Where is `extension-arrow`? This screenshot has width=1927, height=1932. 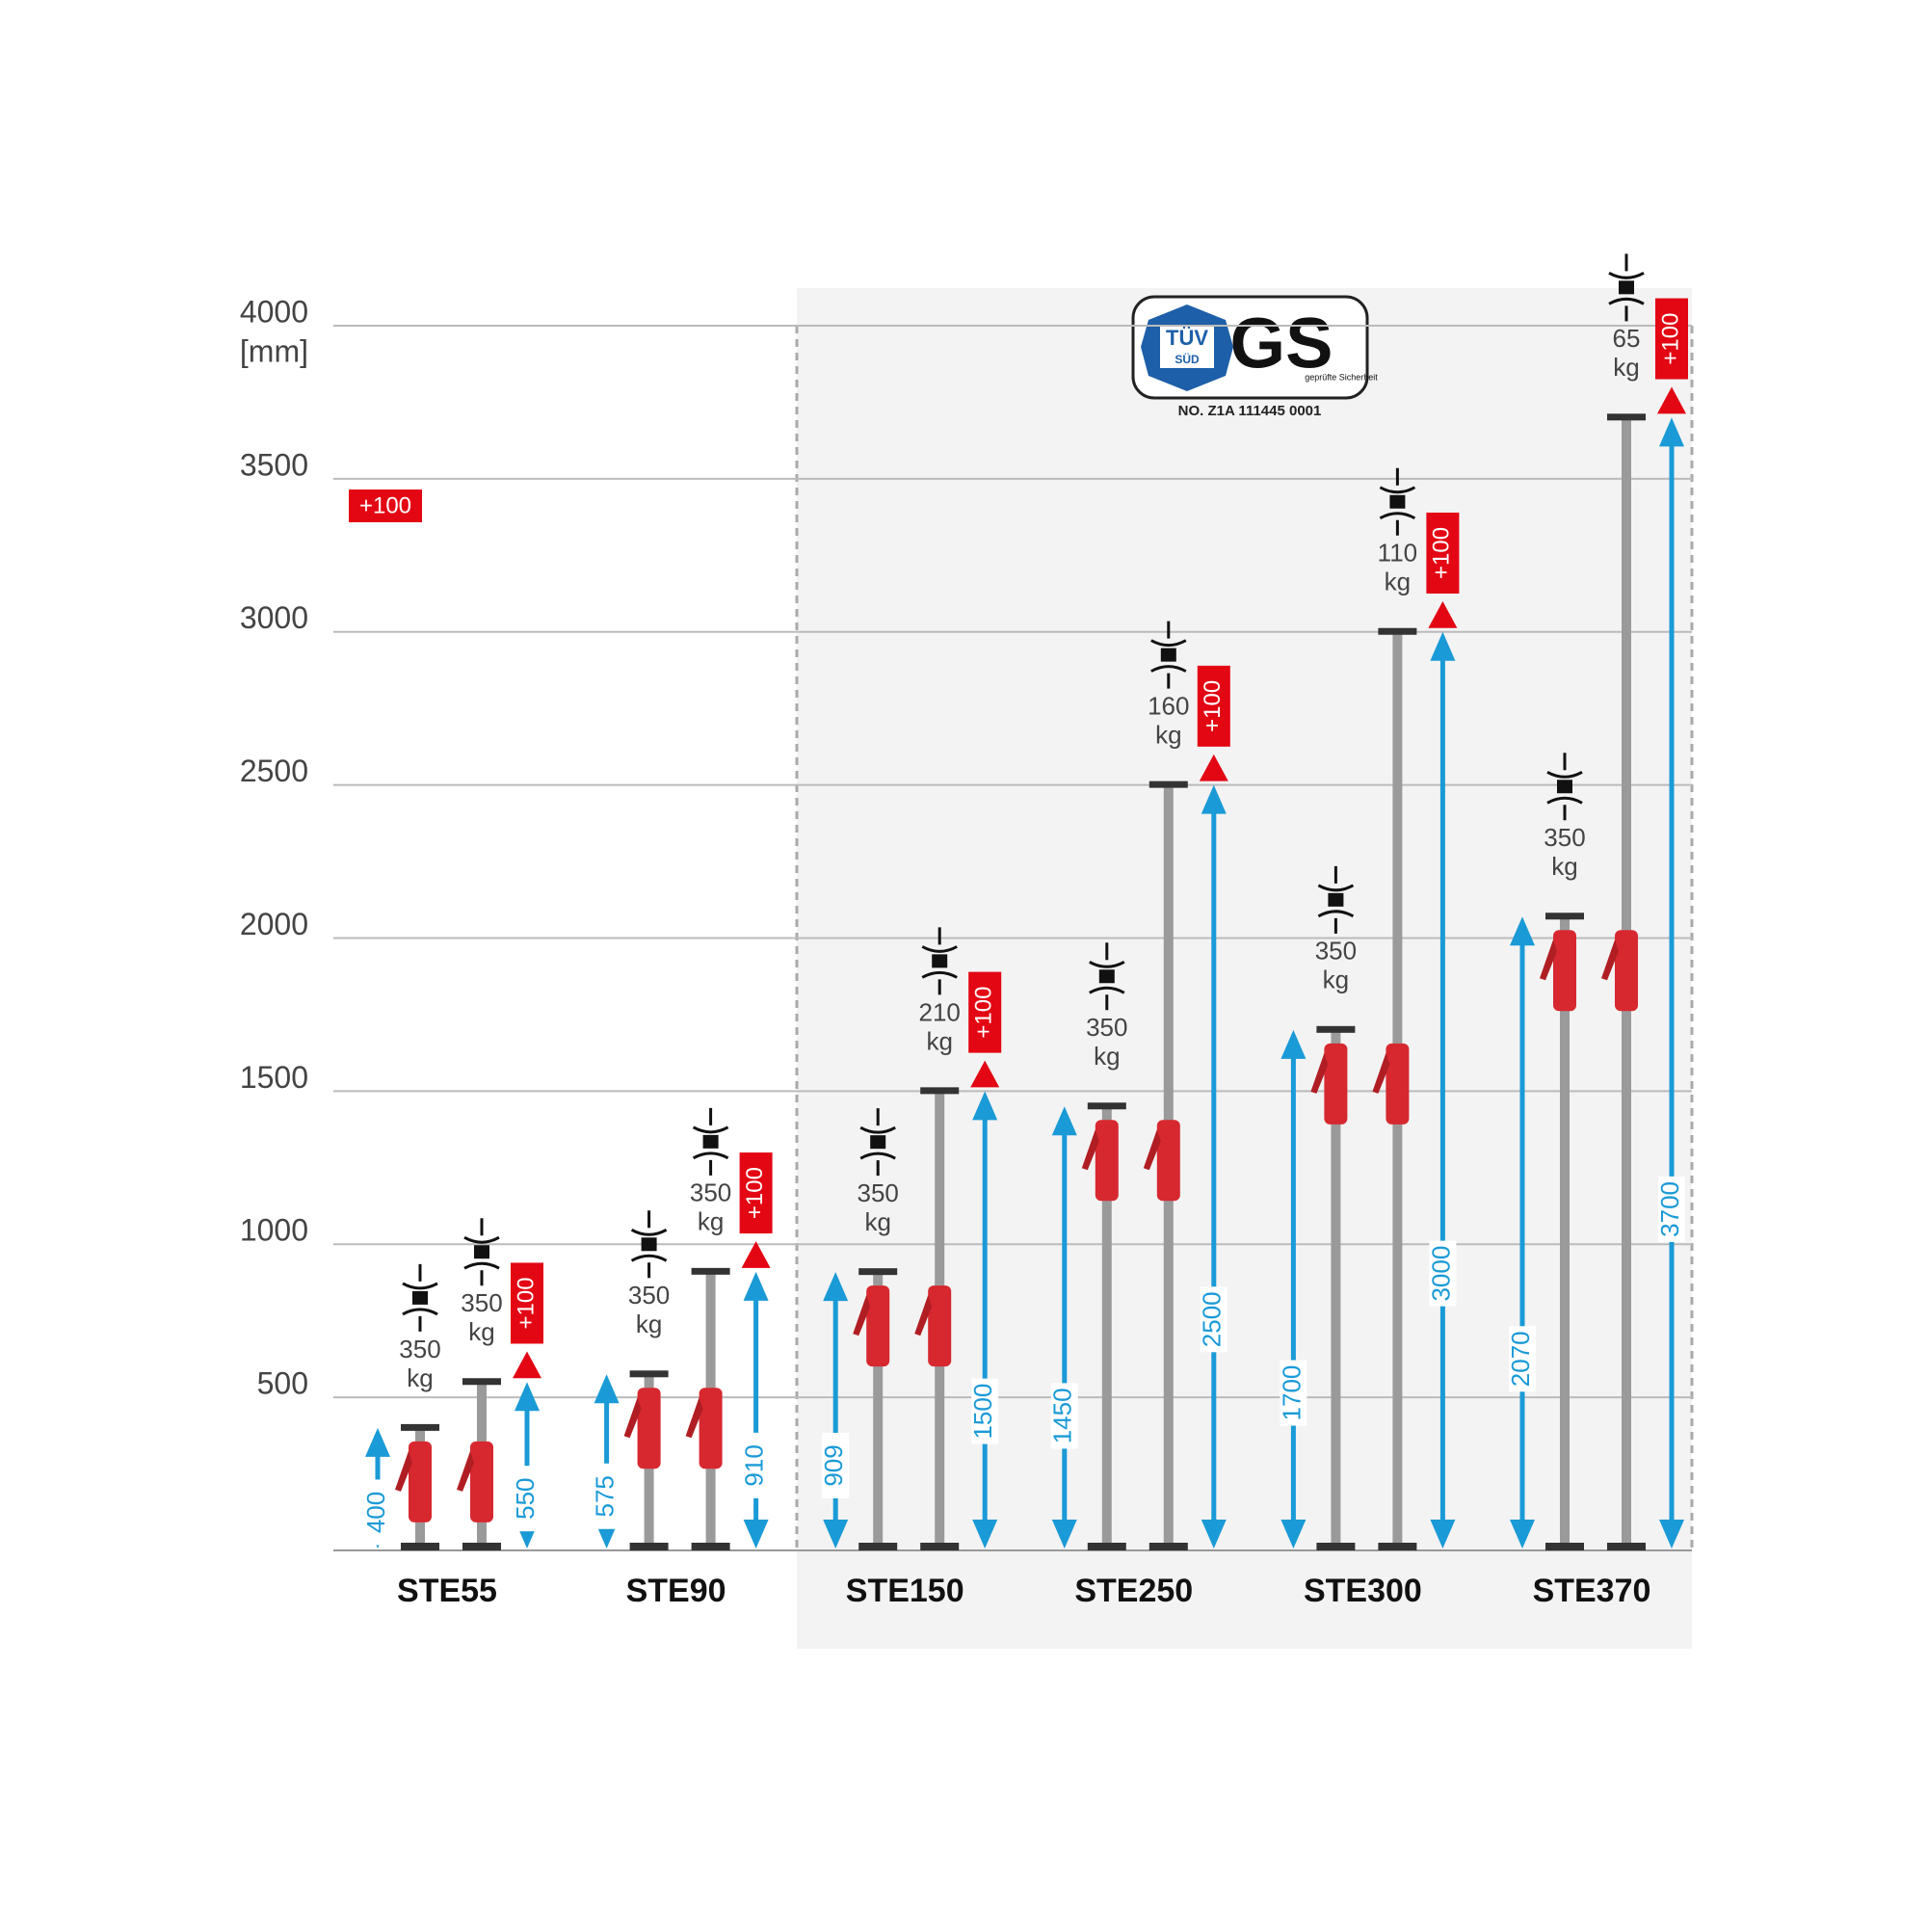
extension-arrow is located at coordinates (527, 1365).